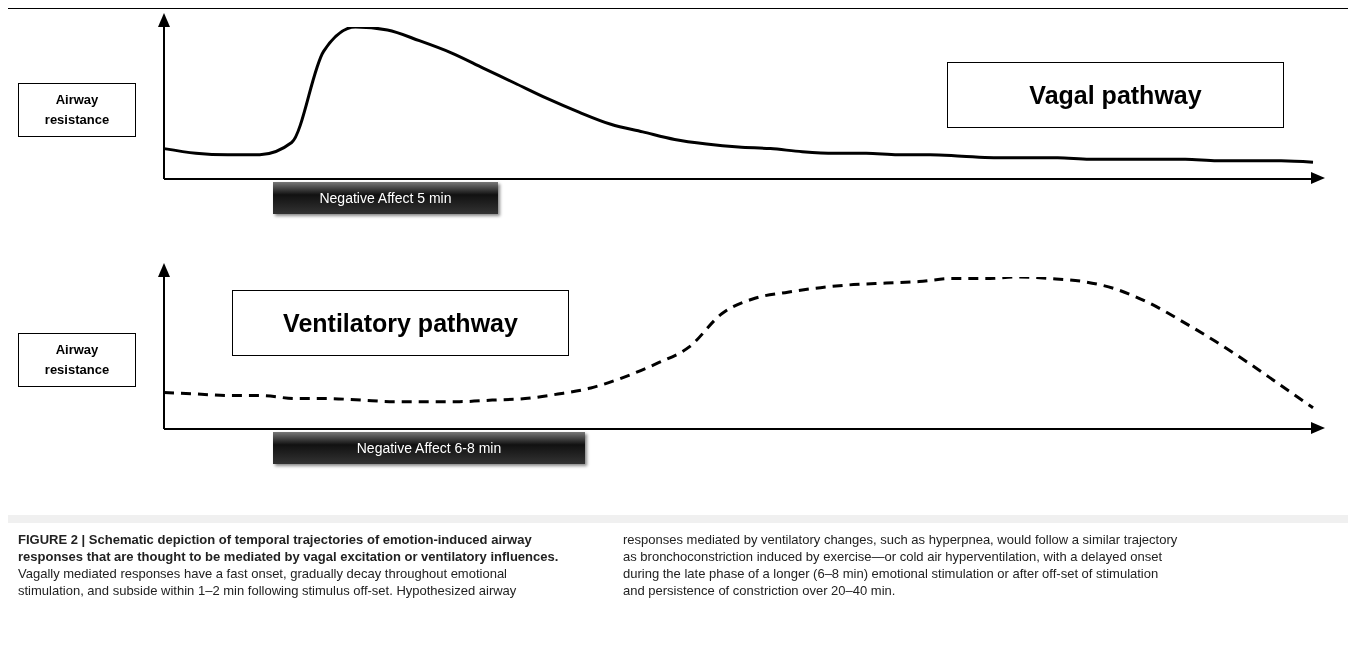 Image resolution: width=1355 pixels, height=645 pixels. I want to click on text: Negative Affect 6-8 min, so click(429, 448).